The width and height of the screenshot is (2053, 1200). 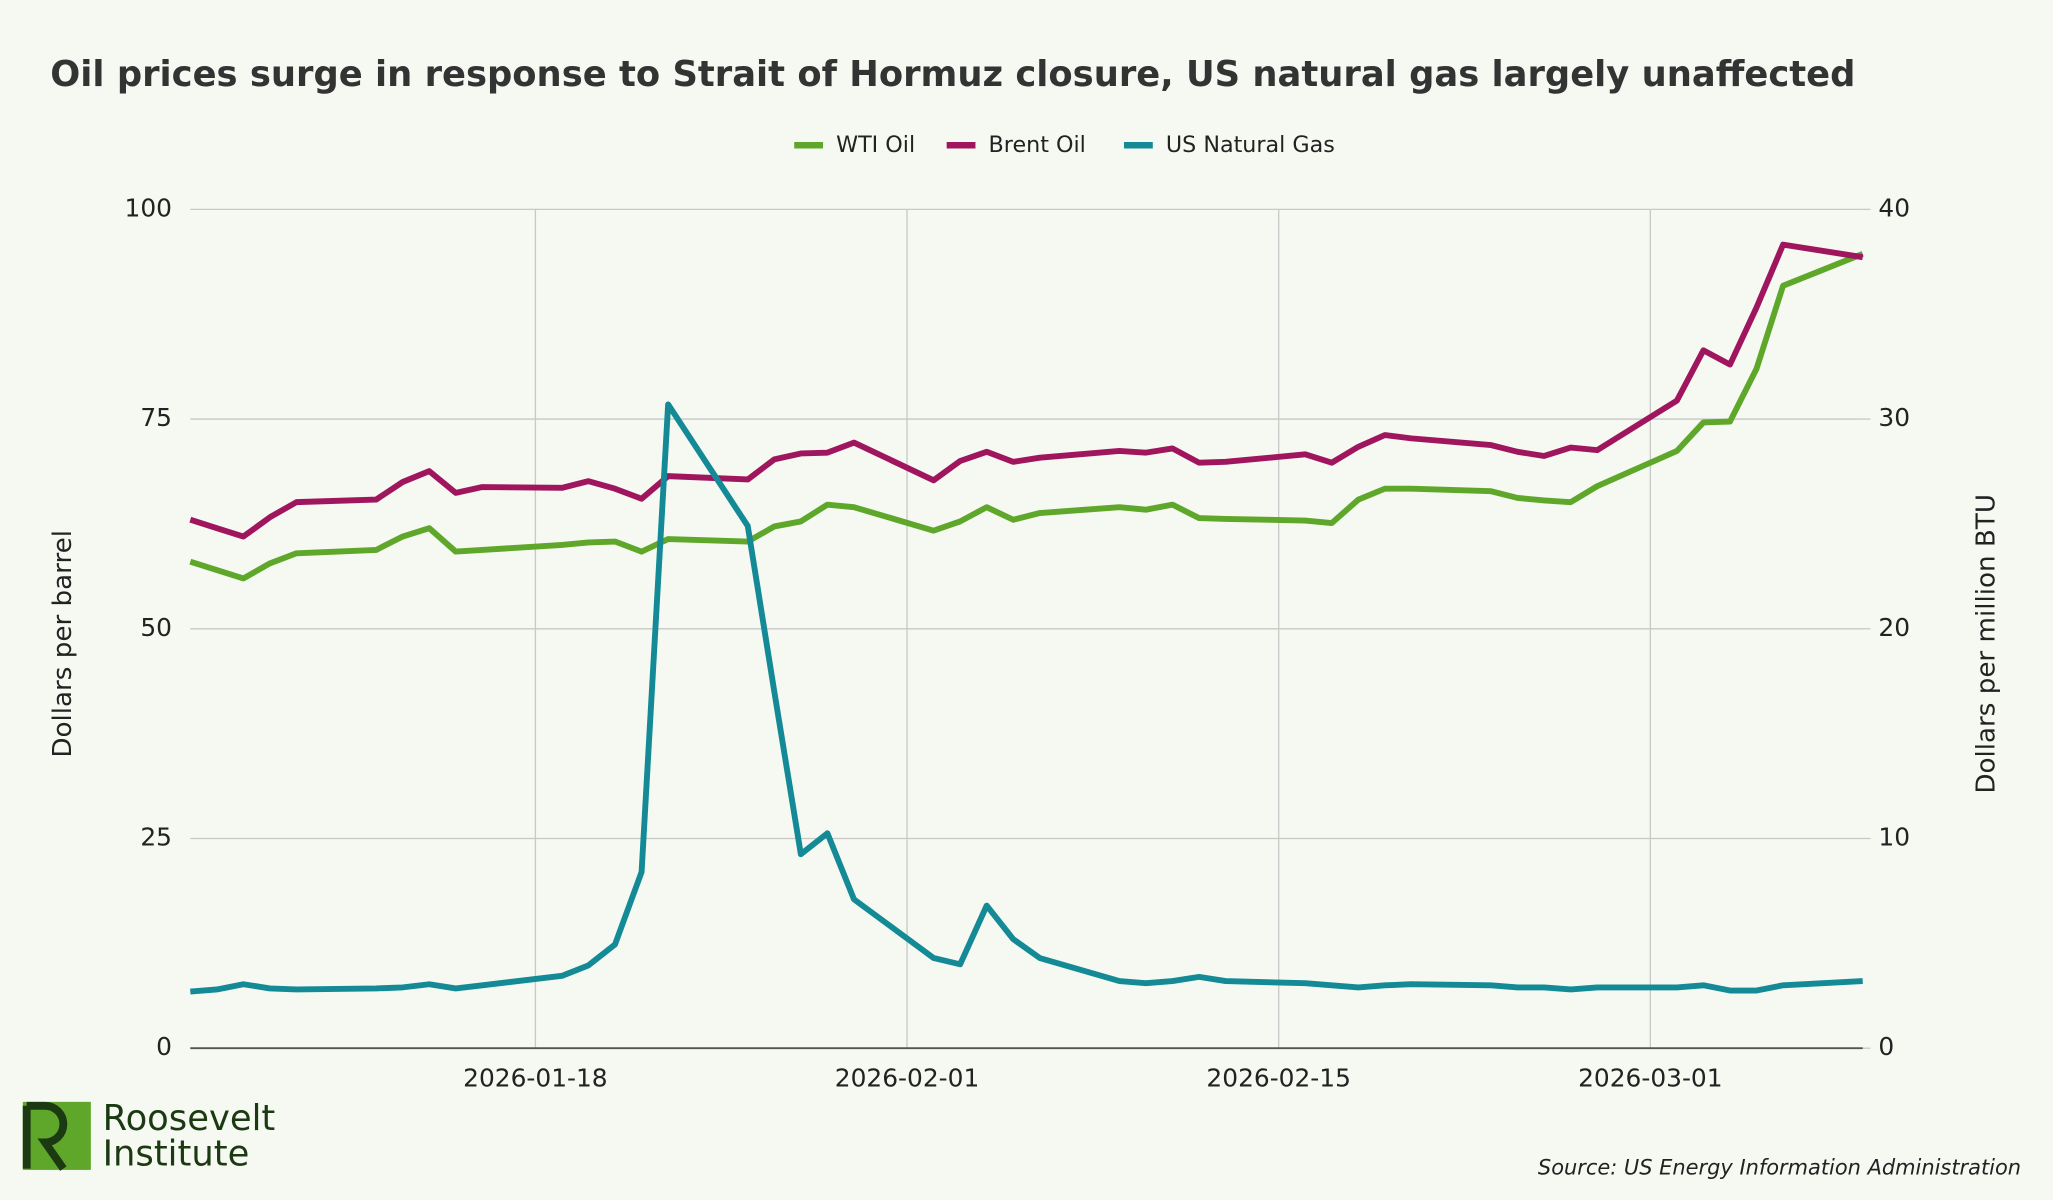 I want to click on y2-axis-title: Dollars per million BTU, so click(x=1987, y=644).